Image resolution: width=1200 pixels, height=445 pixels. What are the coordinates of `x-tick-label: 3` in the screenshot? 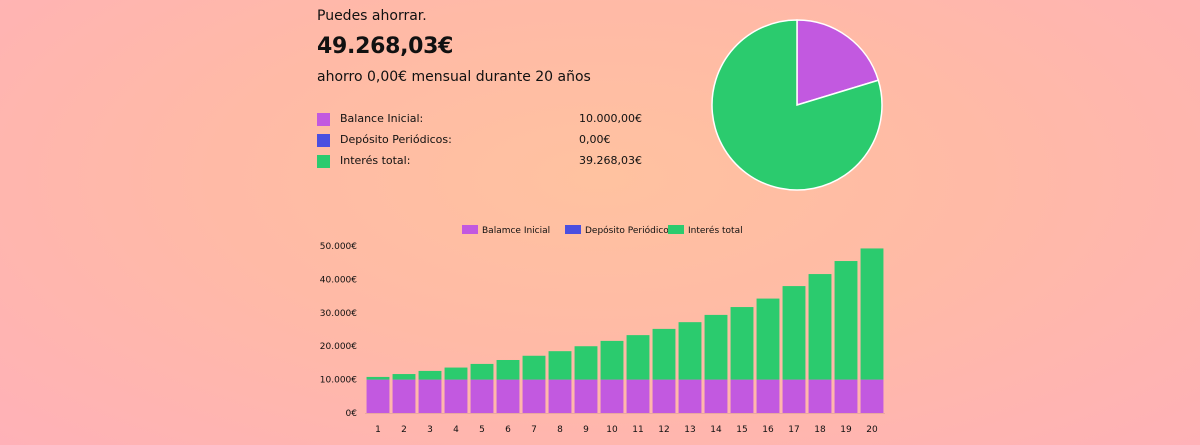 It's located at (430, 430).